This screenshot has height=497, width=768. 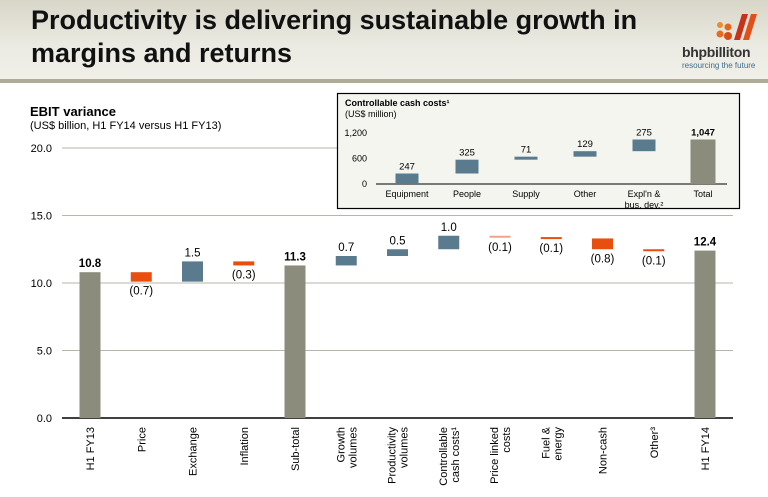 What do you see at coordinates (296, 449) in the screenshot?
I see `x-tick-label: Sub-total` at bounding box center [296, 449].